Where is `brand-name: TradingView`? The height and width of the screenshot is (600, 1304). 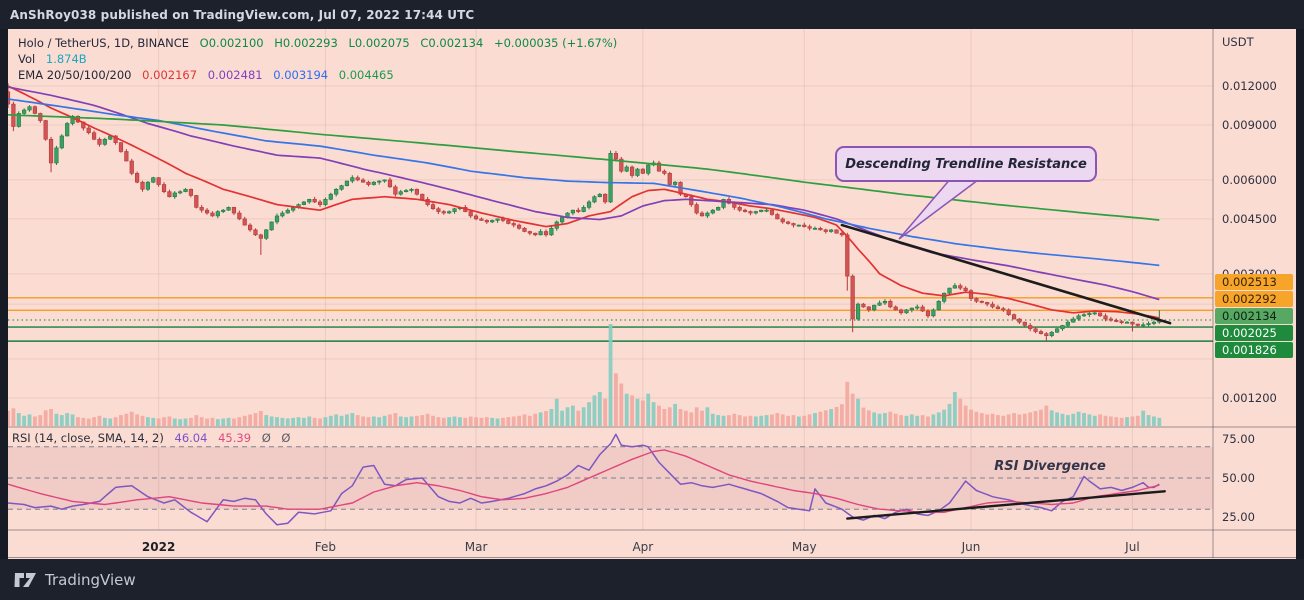
brand-name: TradingView is located at coordinates (90, 579).